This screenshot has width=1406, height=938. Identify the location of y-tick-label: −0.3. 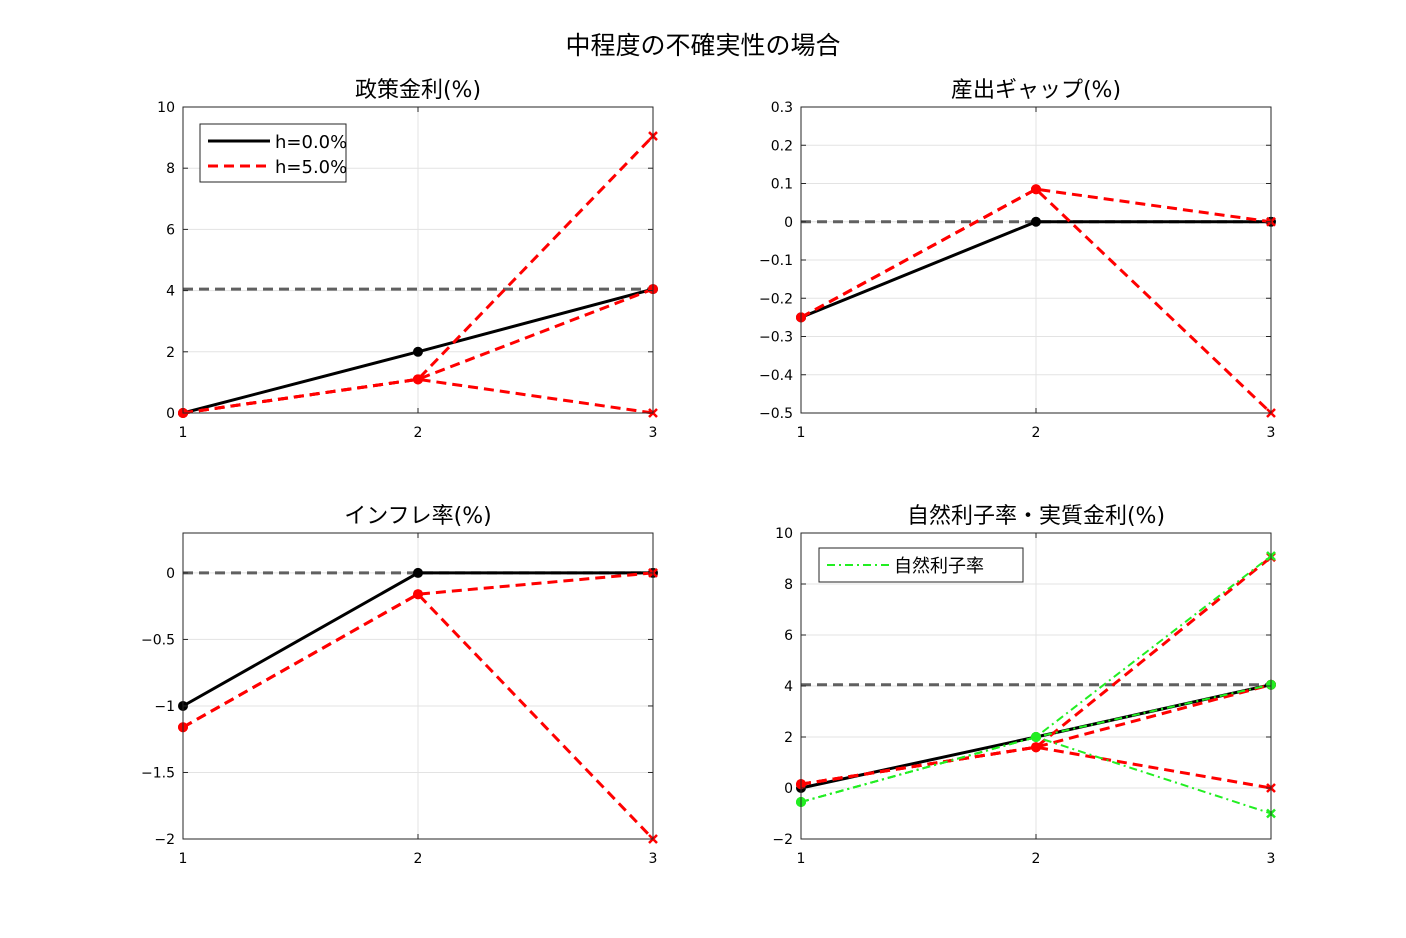
(776, 338).